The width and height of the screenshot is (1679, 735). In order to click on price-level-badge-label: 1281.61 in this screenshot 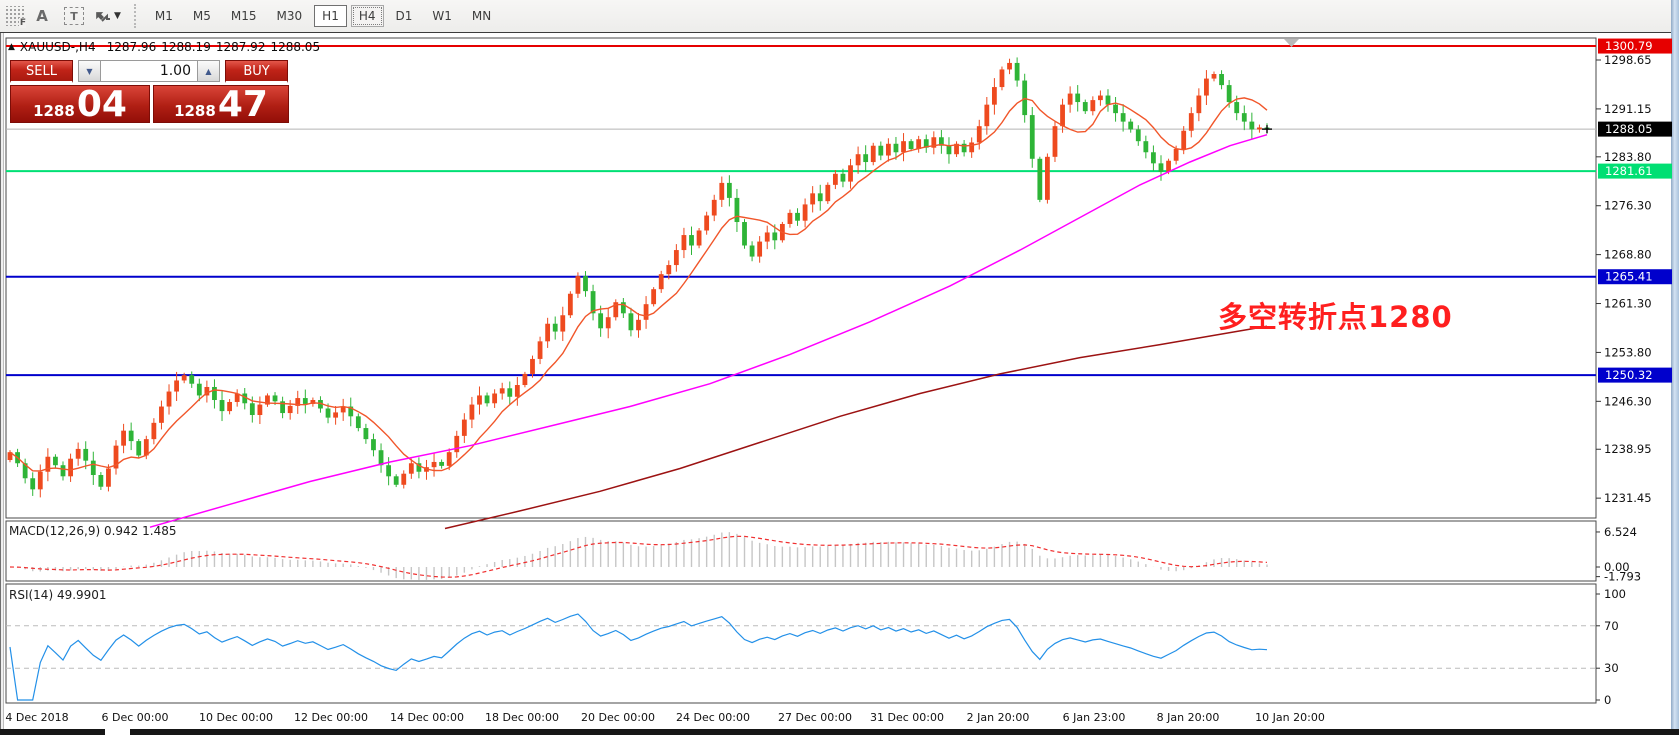, I will do `click(1629, 171)`.